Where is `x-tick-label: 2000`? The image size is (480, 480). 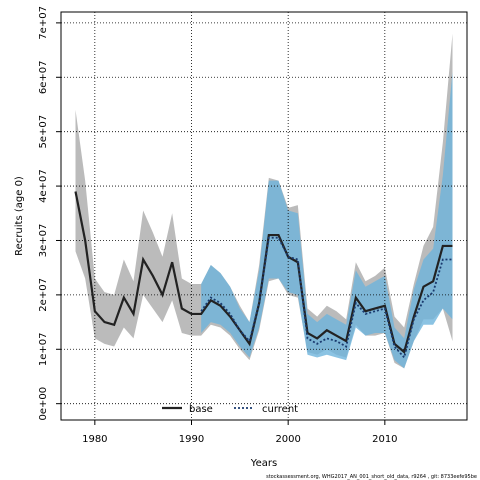
x-tick-label: 2000 is located at coordinates (287, 439).